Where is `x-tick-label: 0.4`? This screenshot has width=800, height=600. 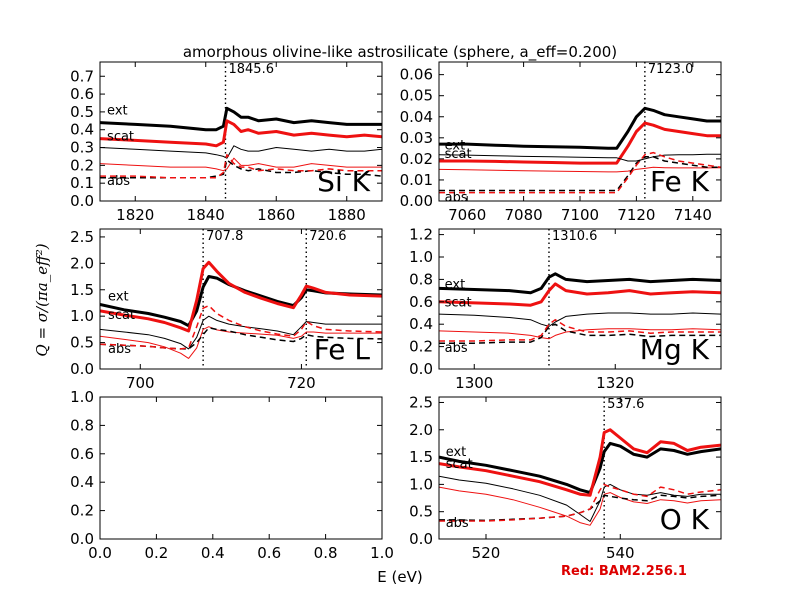 x-tick-label: 0.4 is located at coordinates (213, 553).